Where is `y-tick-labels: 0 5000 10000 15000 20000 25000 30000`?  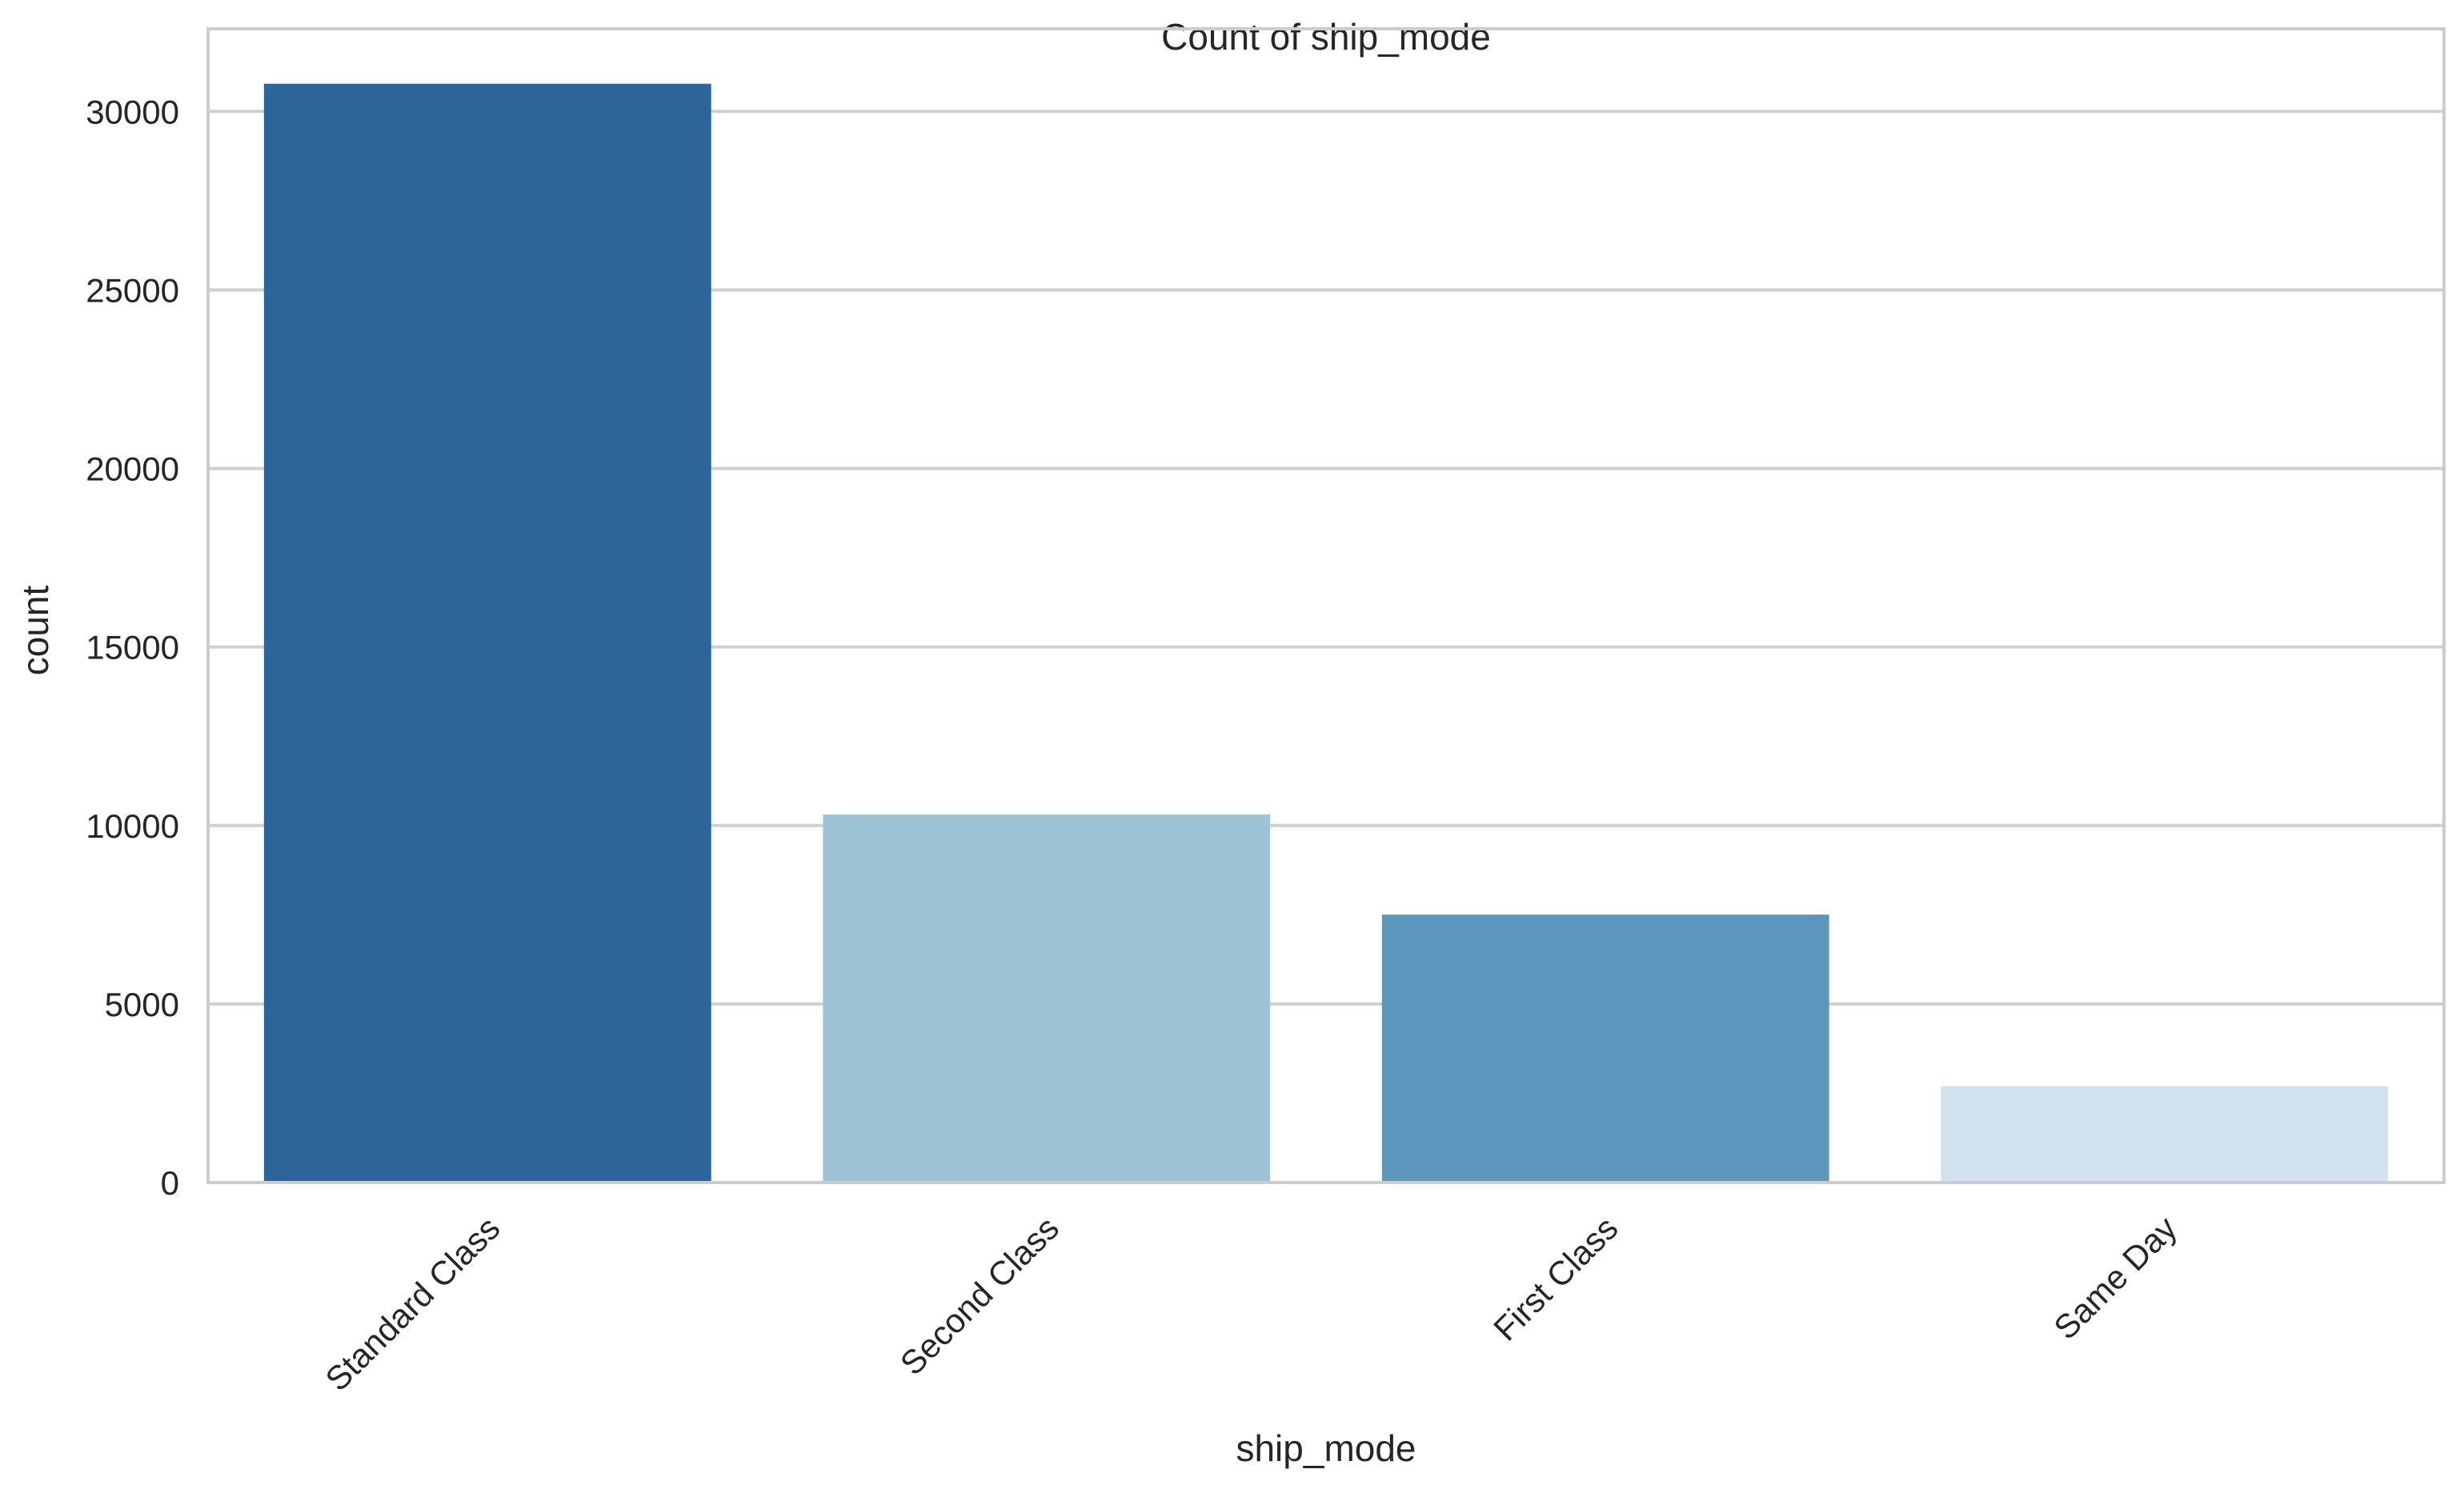 y-tick-labels: 0 5000 10000 15000 20000 25000 30000 is located at coordinates (132, 647).